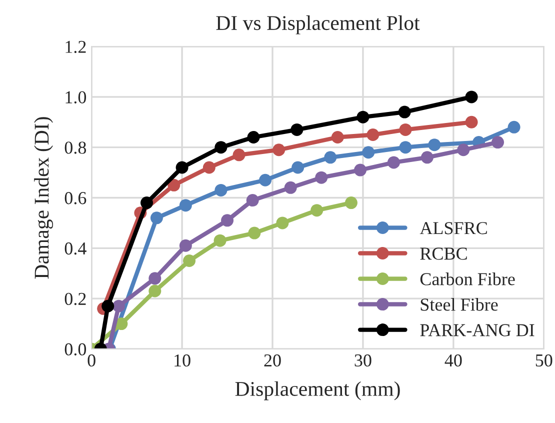  What do you see at coordinates (44, 198) in the screenshot?
I see `y-axis-title: Damage Index (DI)` at bounding box center [44, 198].